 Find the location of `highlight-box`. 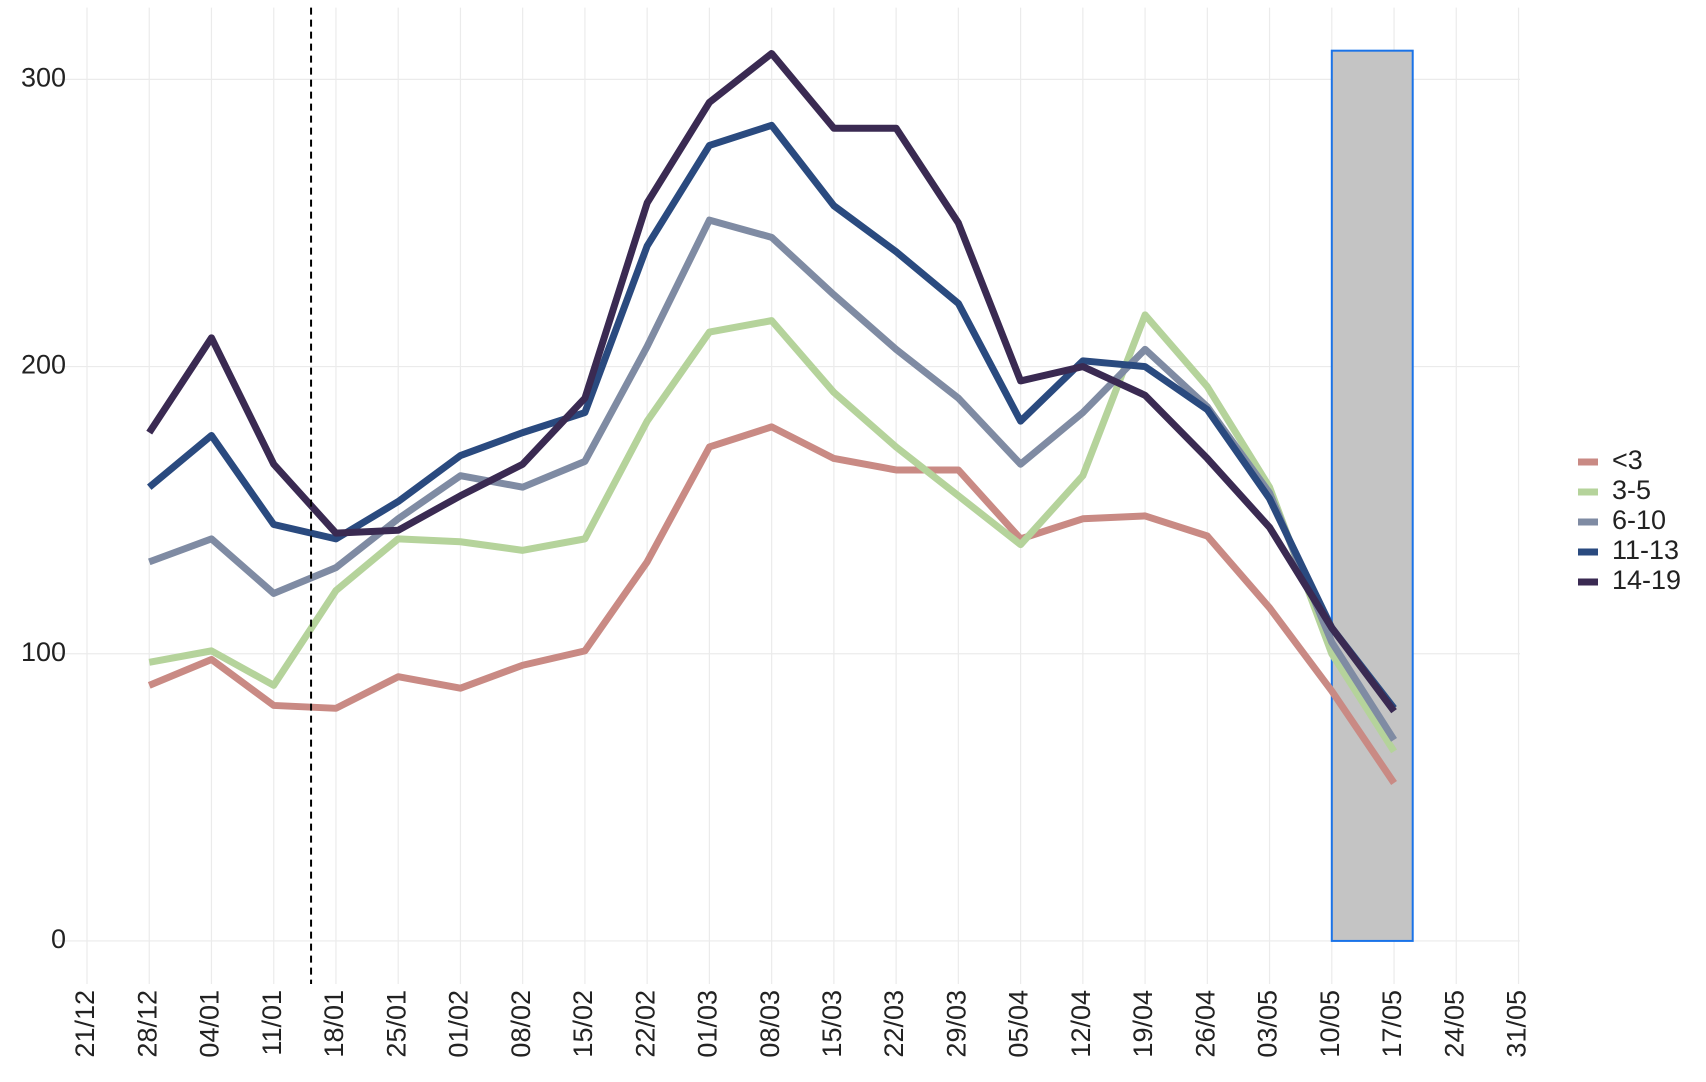

highlight-box is located at coordinates (1372, 495).